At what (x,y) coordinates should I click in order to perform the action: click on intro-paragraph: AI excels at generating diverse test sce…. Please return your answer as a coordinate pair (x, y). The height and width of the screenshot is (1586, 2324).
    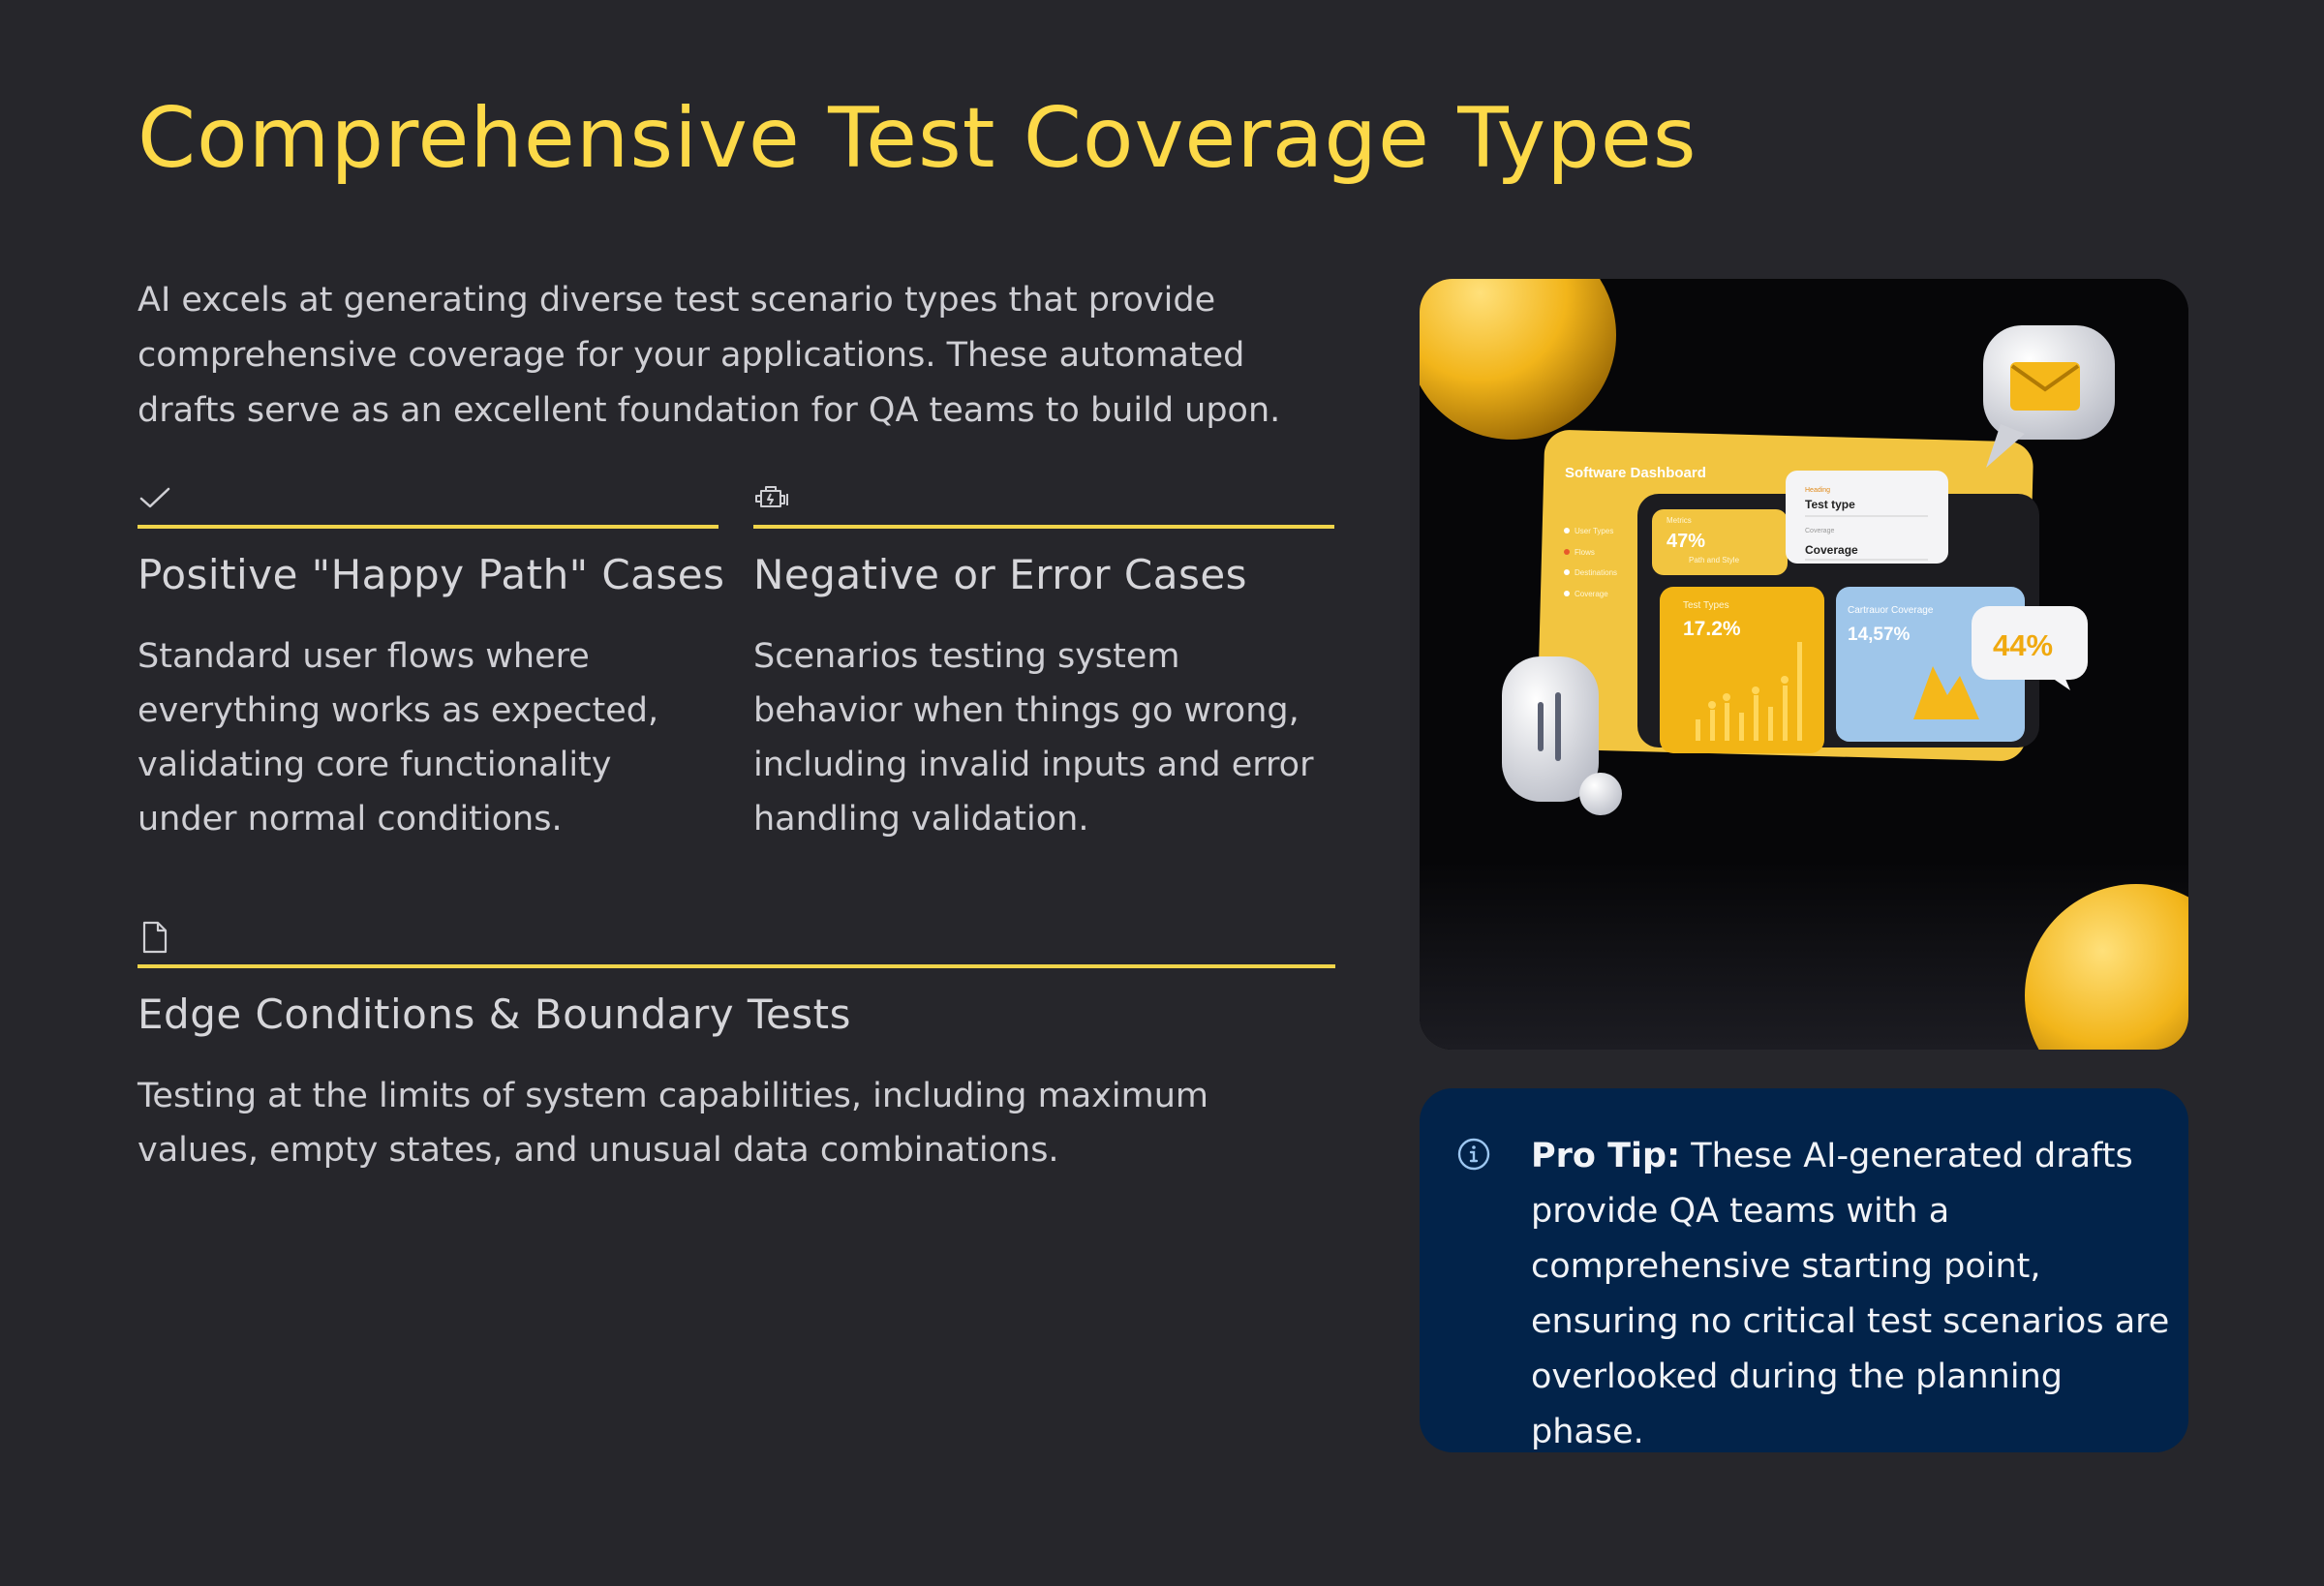
    Looking at the image, I should click on (710, 356).